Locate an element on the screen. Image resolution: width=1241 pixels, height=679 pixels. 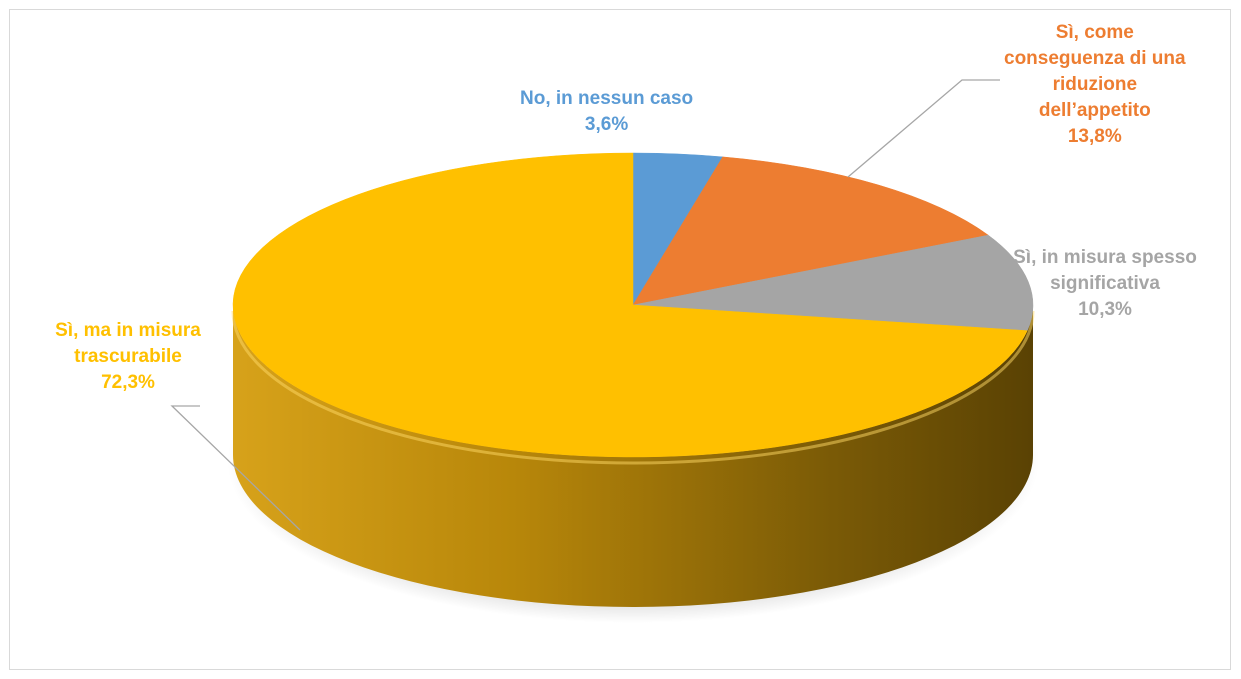
leader-line-come is located at coordinates (923, 128).